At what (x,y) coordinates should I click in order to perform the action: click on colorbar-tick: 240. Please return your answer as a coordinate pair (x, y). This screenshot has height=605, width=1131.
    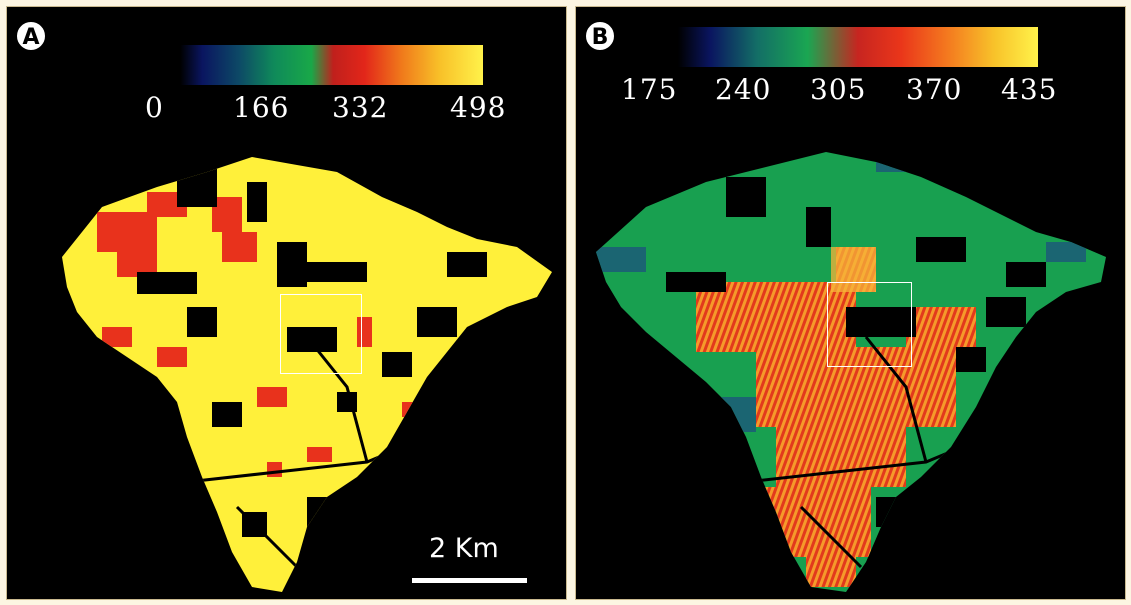
    Looking at the image, I should click on (743, 89).